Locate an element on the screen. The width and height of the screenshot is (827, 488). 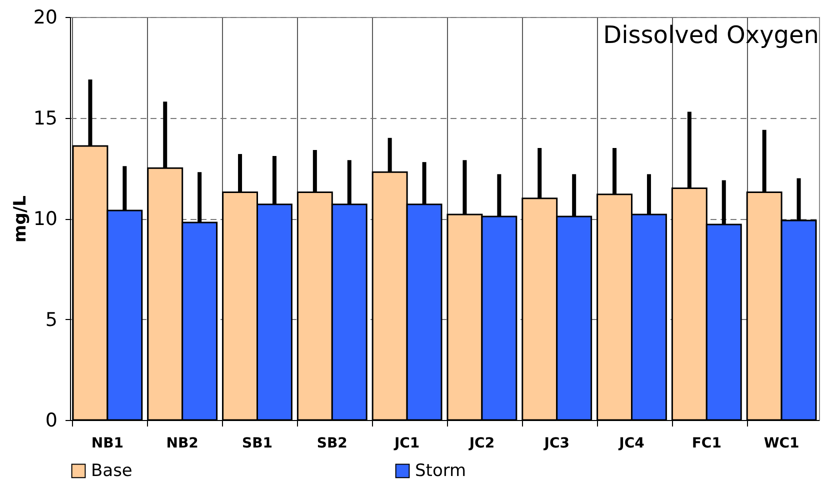
y-tick-label: 15 is located at coordinates (45, 118).